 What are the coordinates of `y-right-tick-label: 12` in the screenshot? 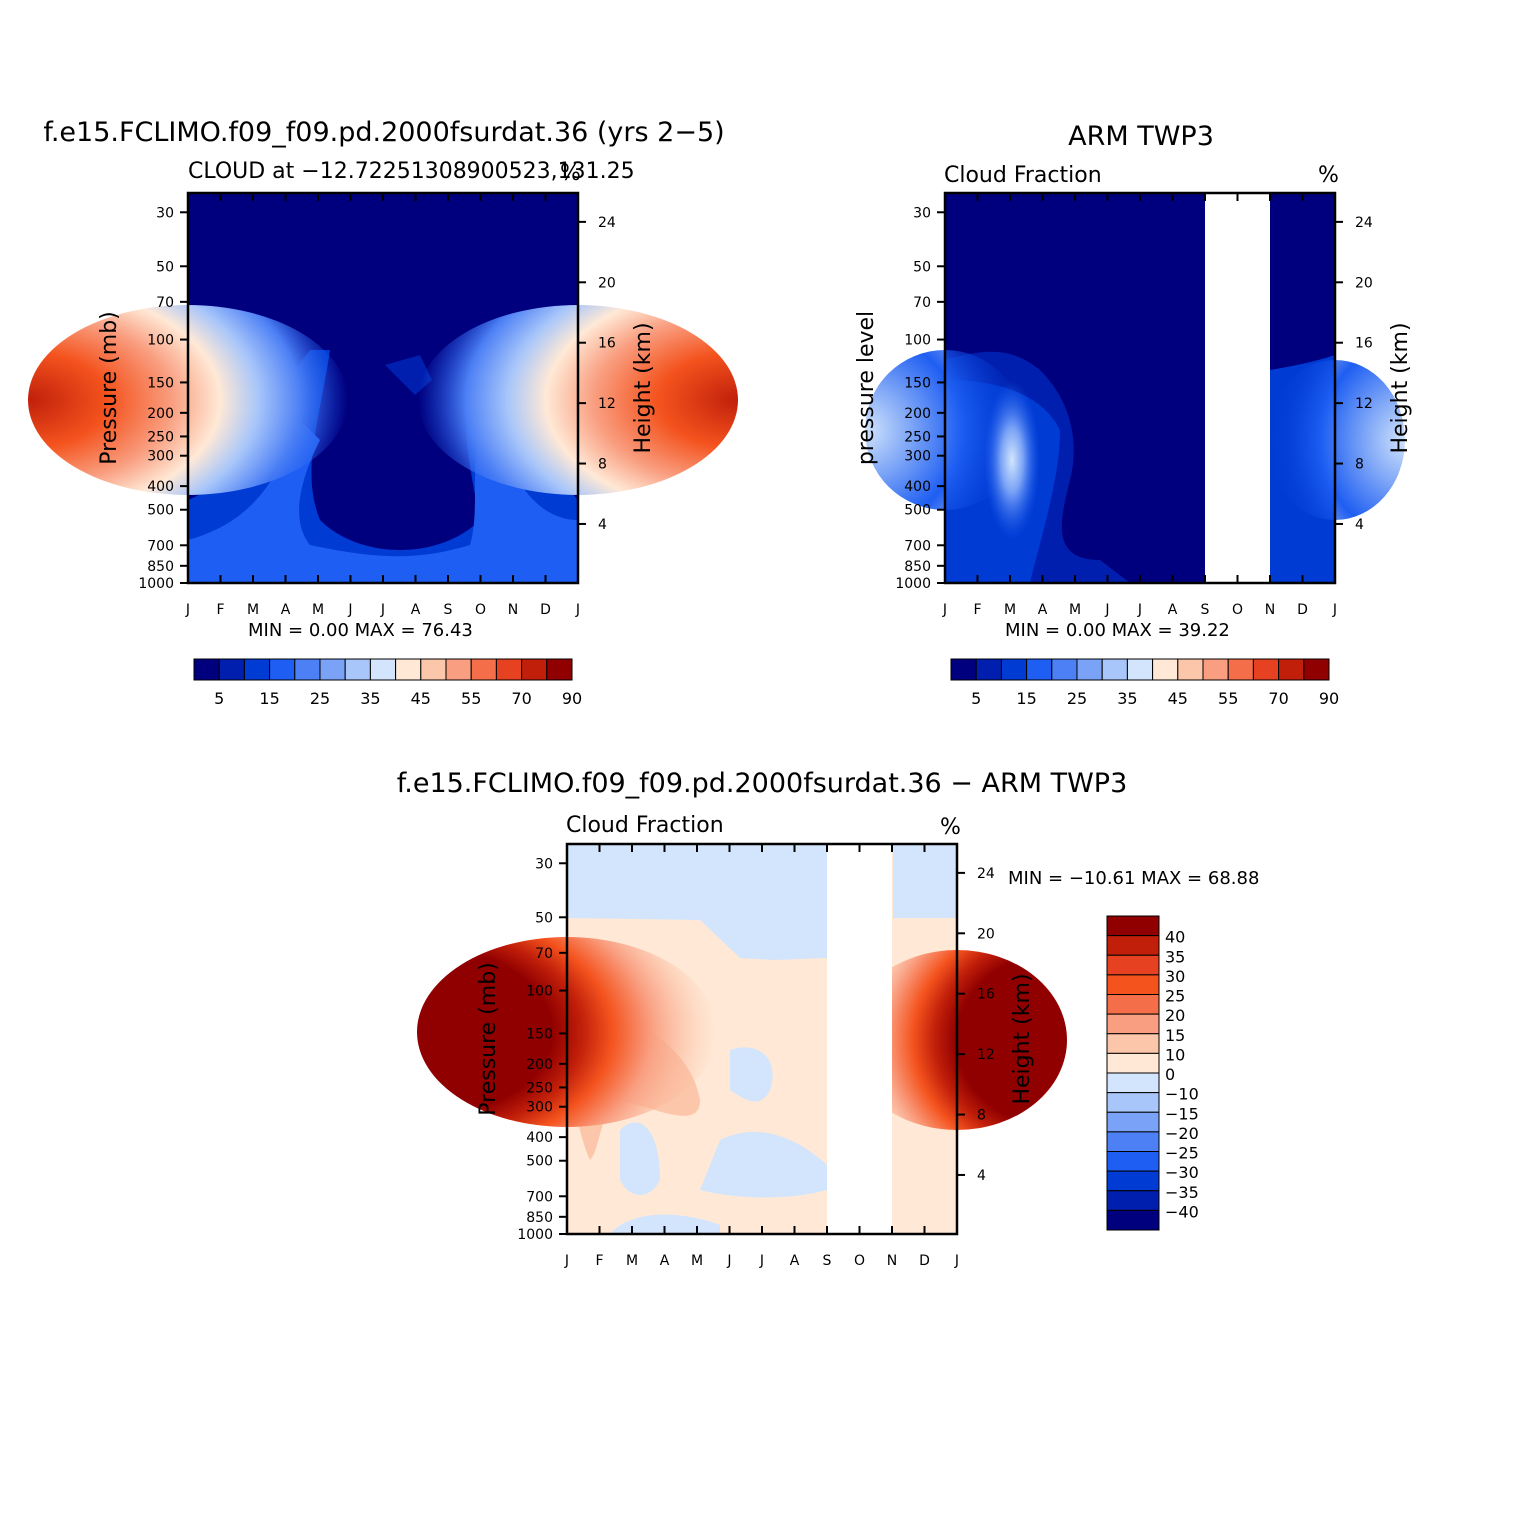 It's located at (1364, 404).